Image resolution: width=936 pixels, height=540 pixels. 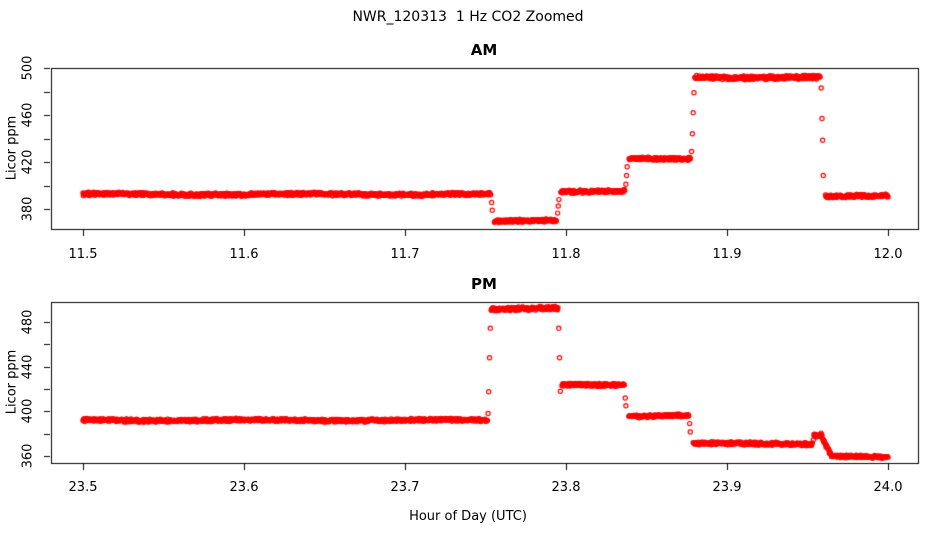 I want to click on x-axis-label: Hour of Day (UTC), so click(x=468, y=516).